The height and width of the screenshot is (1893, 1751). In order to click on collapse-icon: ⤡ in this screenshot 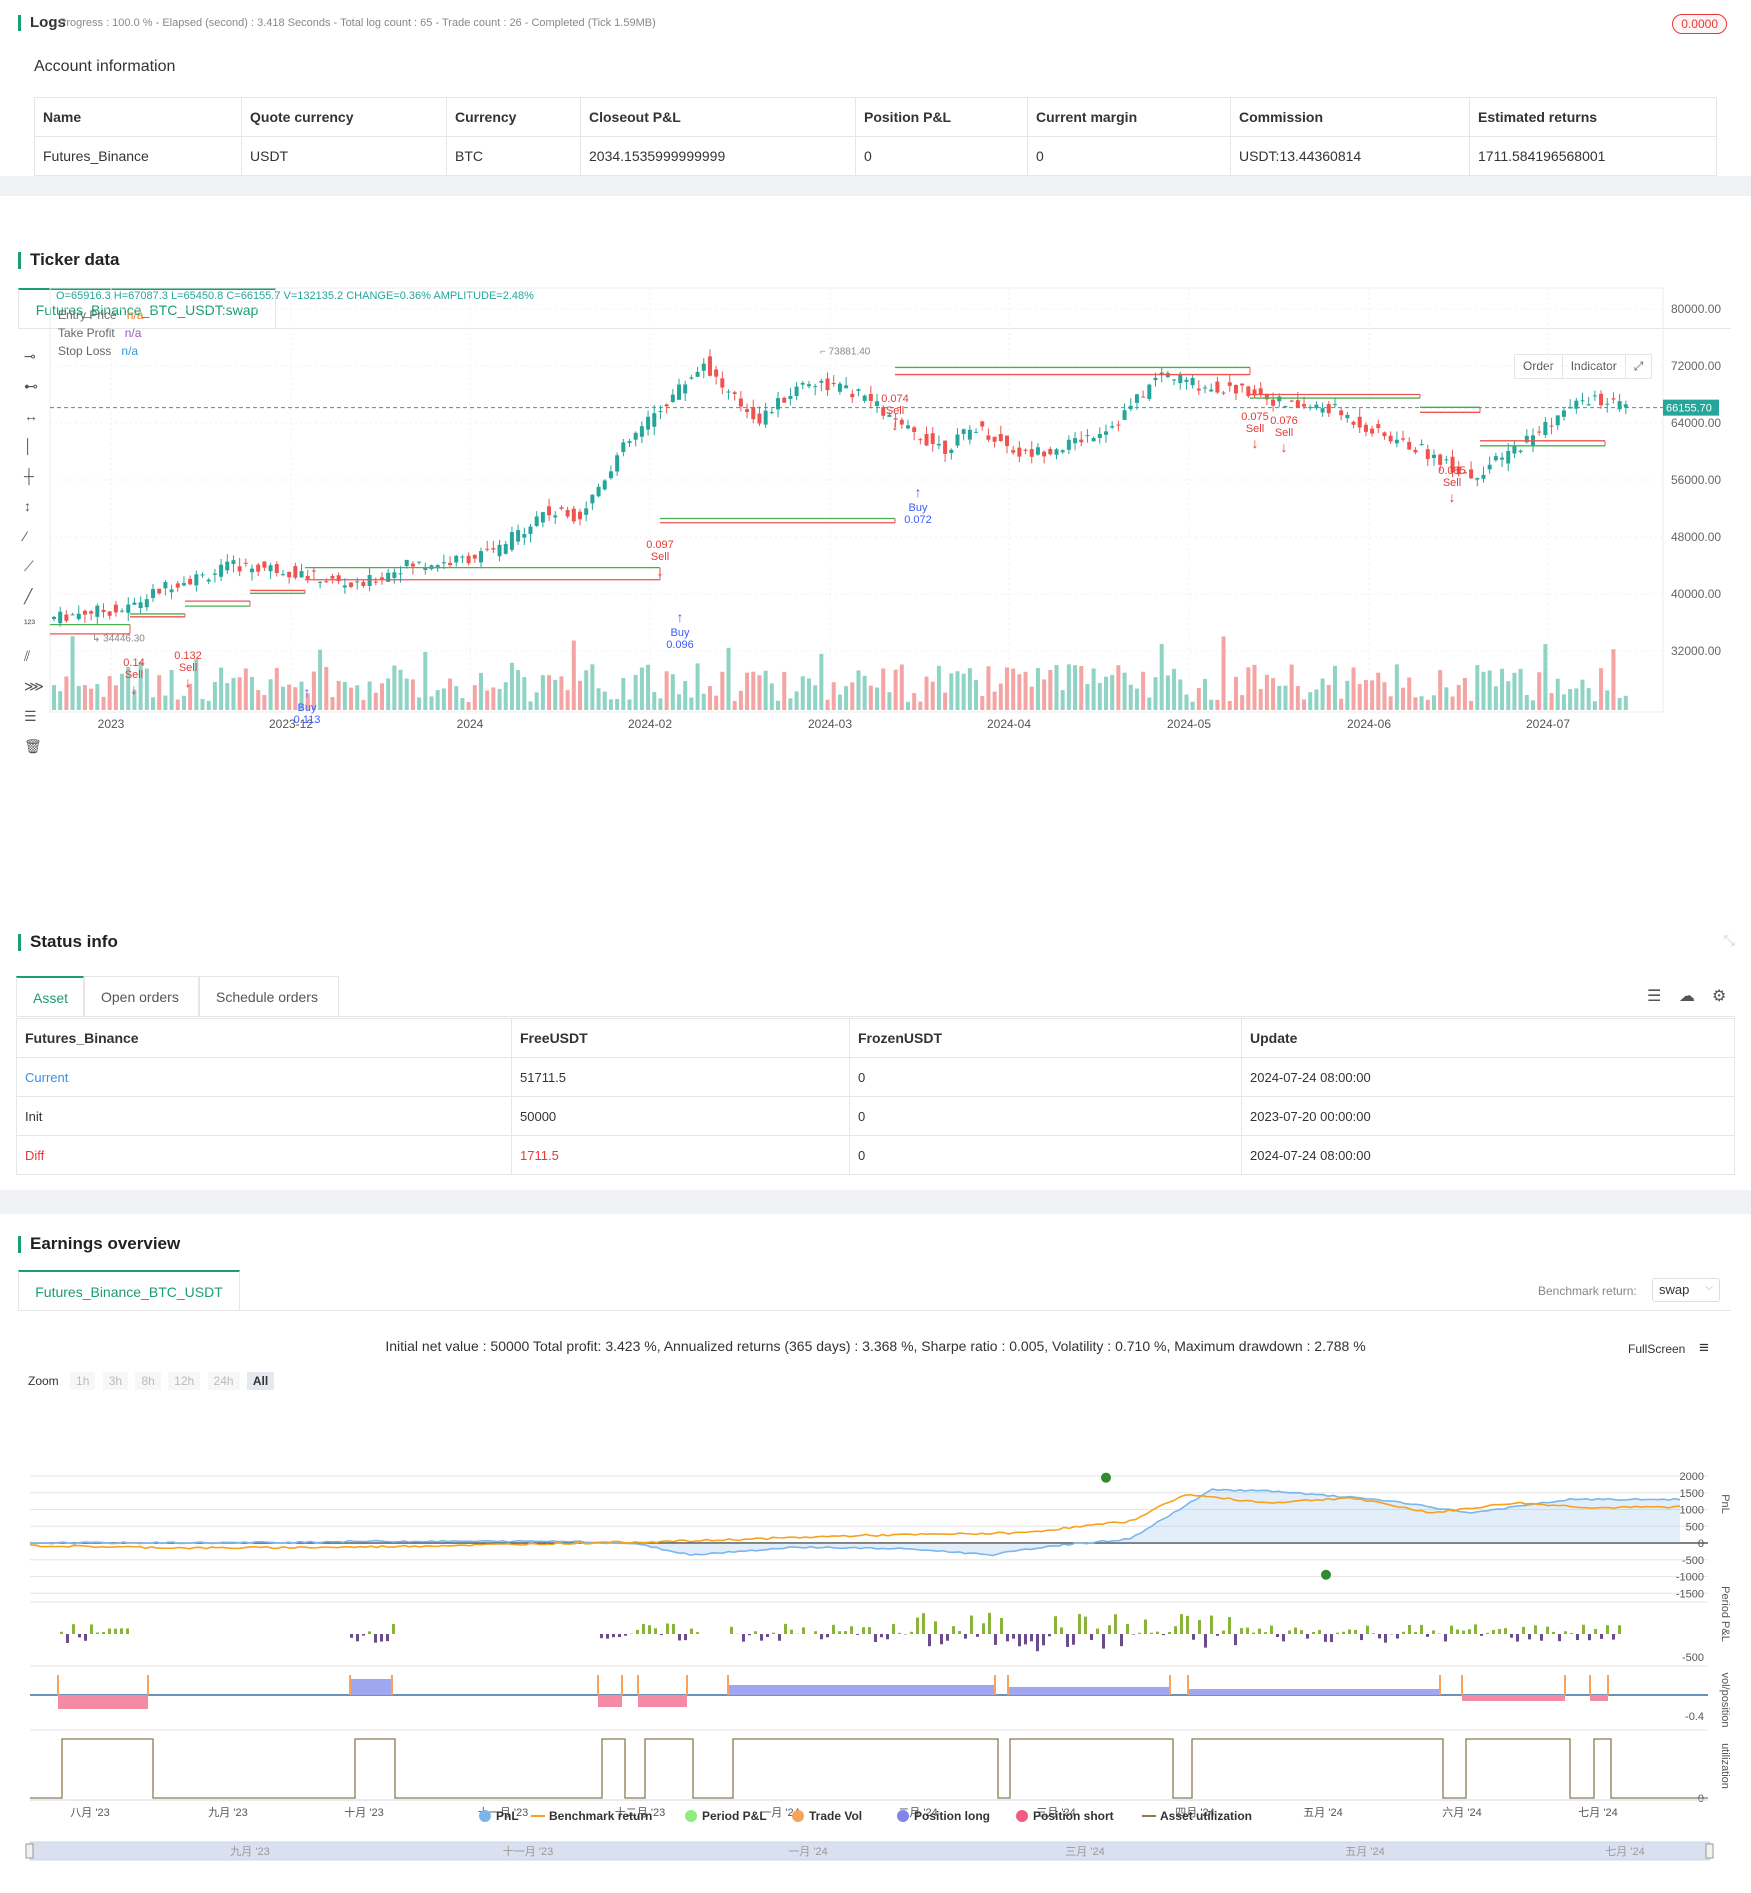, I will do `click(1729, 940)`.